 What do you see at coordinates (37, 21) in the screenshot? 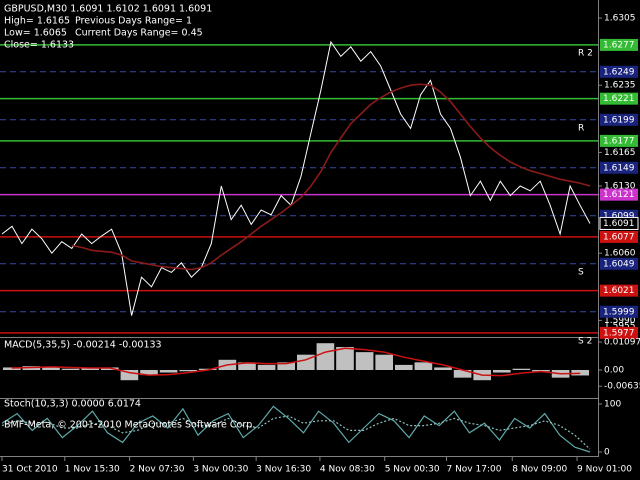
I see `info-text: High= 1.6165` at bounding box center [37, 21].